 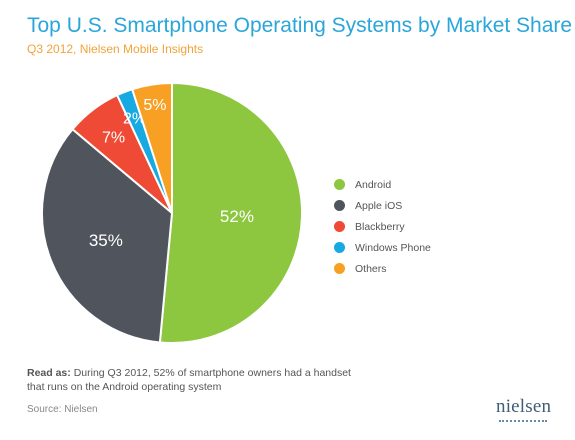 I want to click on legend-label: Blackberry, so click(x=380, y=226).